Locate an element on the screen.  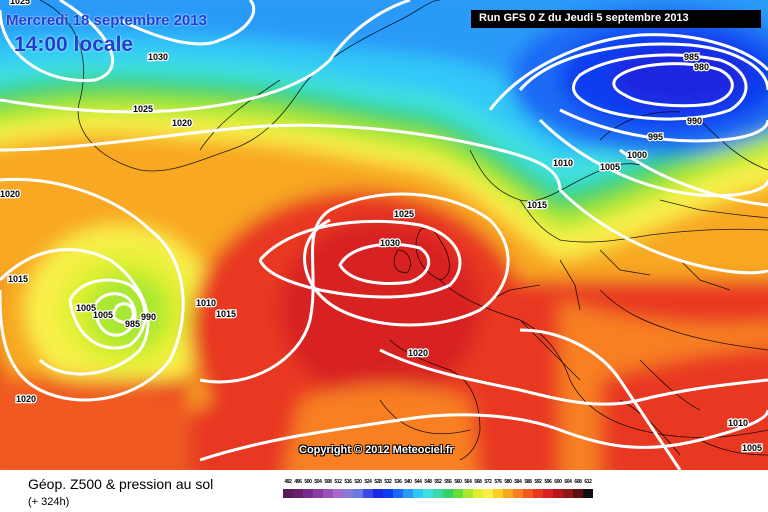
scale-step: 504 is located at coordinates (318, 489).